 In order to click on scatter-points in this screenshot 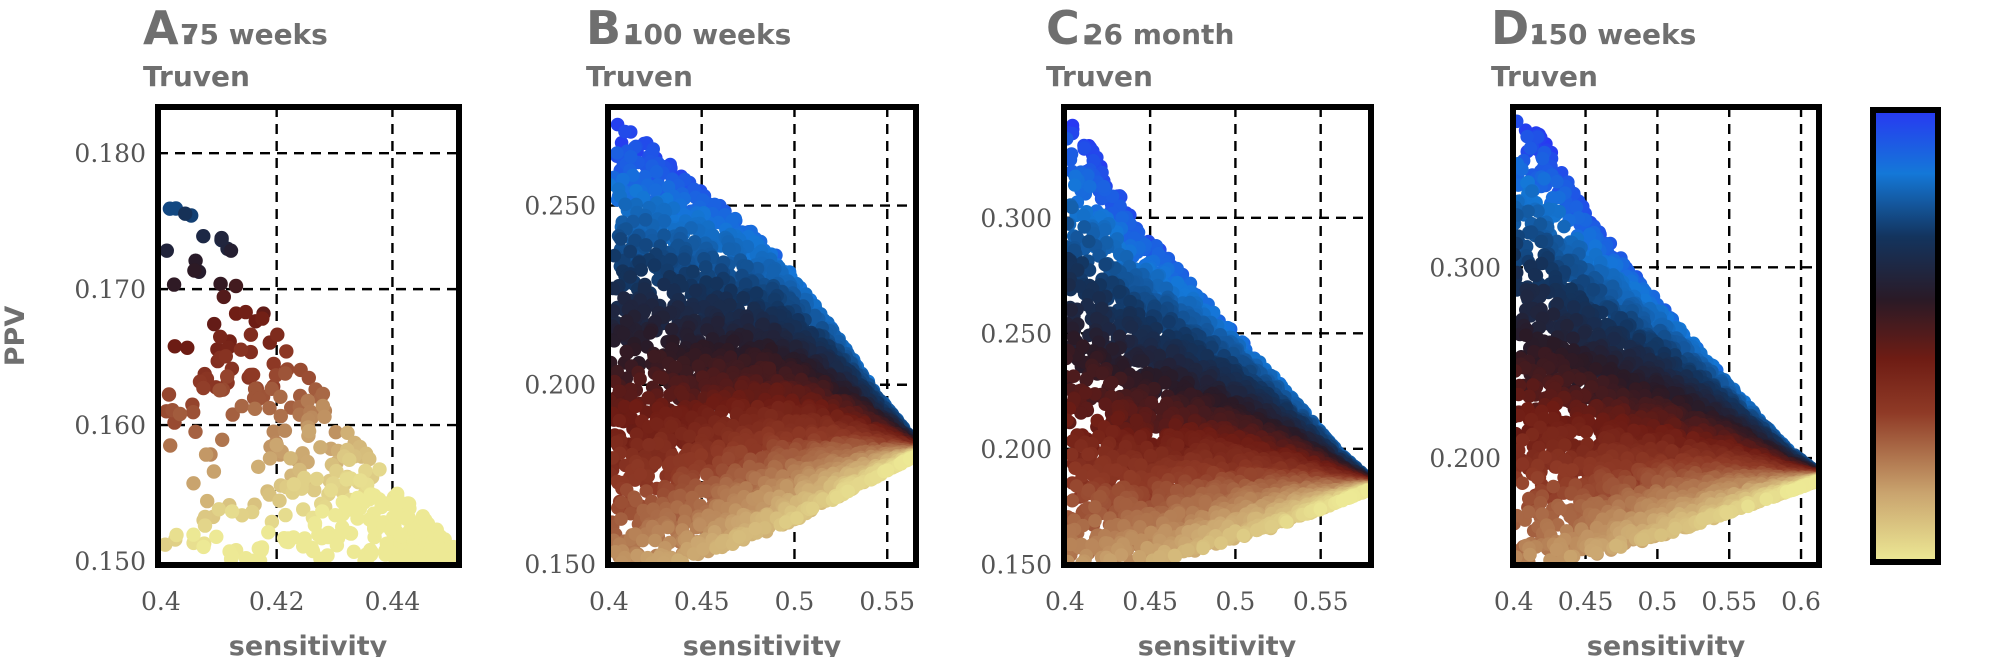, I will do `click(762, 341)`.